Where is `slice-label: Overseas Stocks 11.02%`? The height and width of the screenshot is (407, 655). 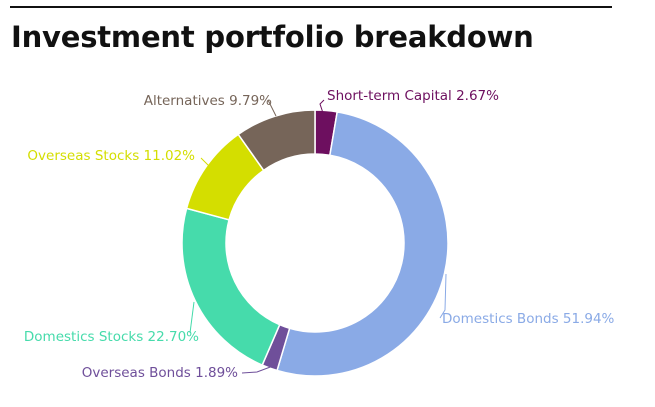
slice-label: Overseas Stocks 11.02% is located at coordinates (111, 156).